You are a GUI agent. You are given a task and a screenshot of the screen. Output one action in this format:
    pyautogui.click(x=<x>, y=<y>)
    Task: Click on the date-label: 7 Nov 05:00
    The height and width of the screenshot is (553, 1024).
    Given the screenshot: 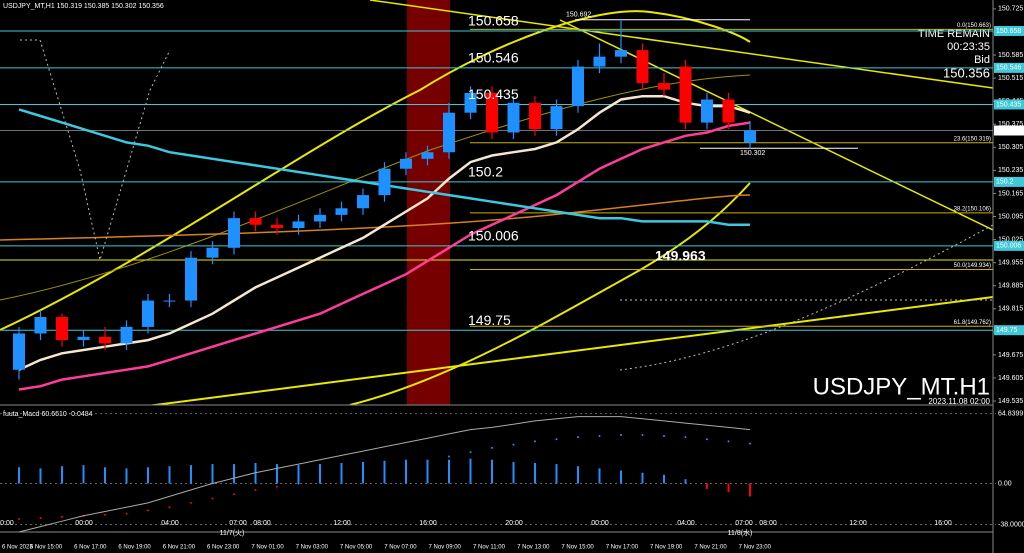 What is the action you would take?
    pyautogui.click(x=356, y=548)
    